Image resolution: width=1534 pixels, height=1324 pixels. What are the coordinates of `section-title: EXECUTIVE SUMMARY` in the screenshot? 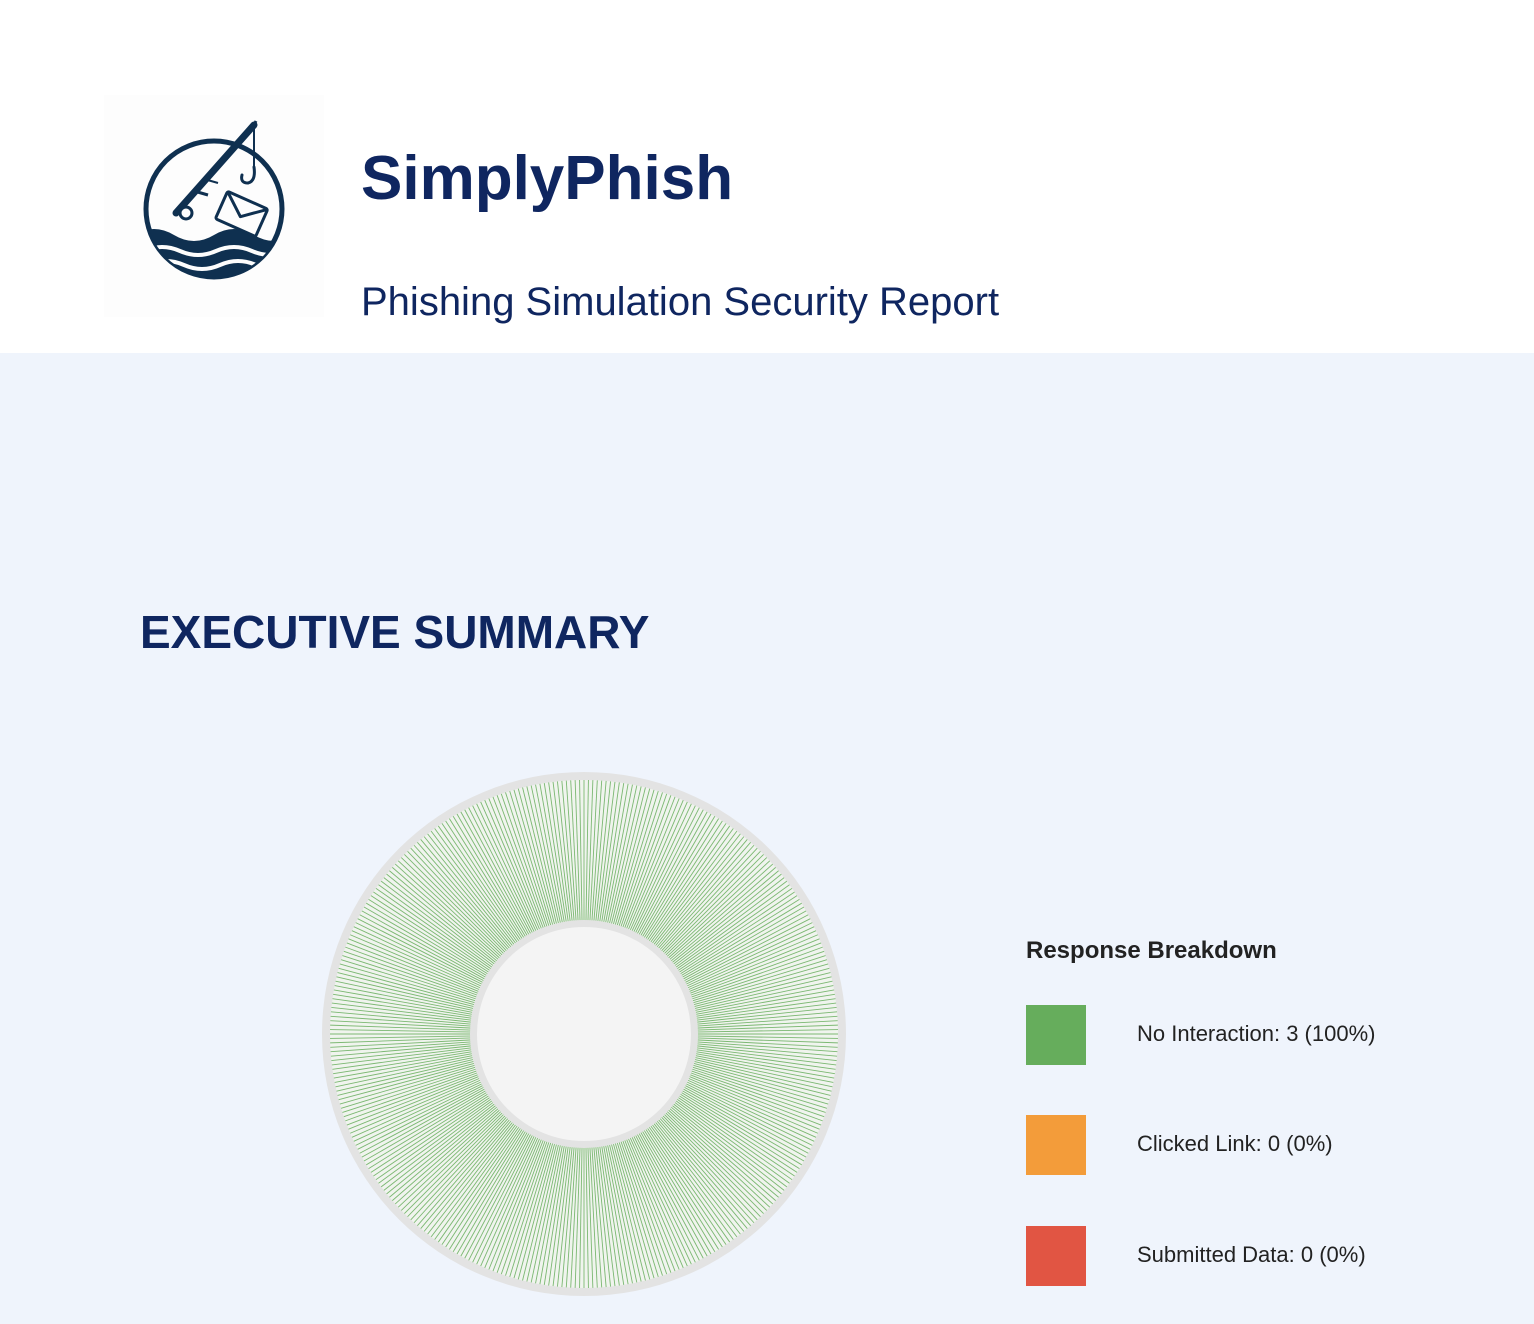 It's located at (395, 632).